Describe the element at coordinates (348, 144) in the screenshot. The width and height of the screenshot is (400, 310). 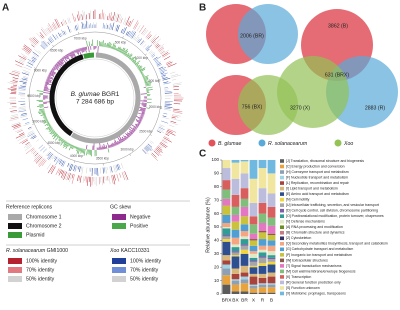
I see `legend-label: Xoo` at that location.